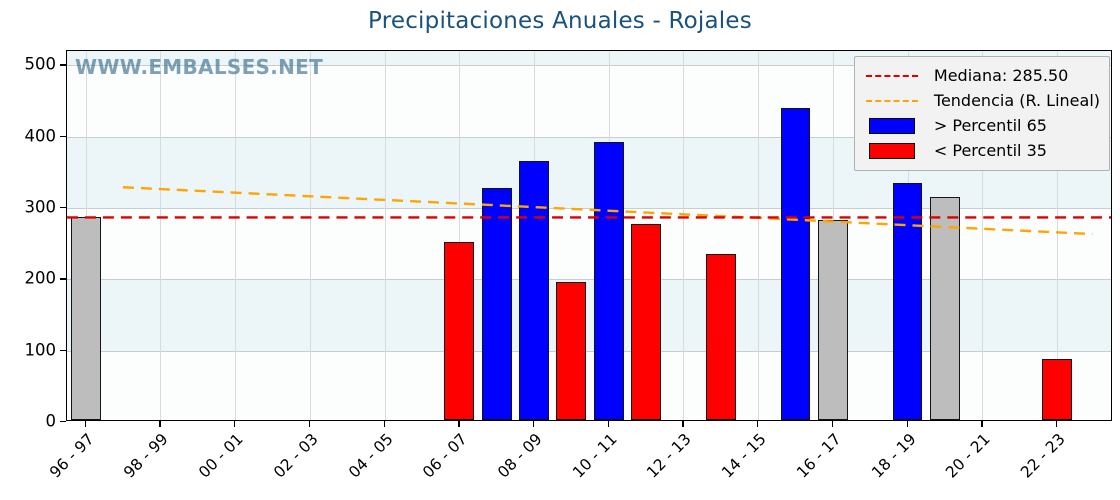 Image resolution: width=1120 pixels, height=500 pixels. Describe the element at coordinates (51, 421) in the screenshot. I see `y-tick-label: 0` at that location.